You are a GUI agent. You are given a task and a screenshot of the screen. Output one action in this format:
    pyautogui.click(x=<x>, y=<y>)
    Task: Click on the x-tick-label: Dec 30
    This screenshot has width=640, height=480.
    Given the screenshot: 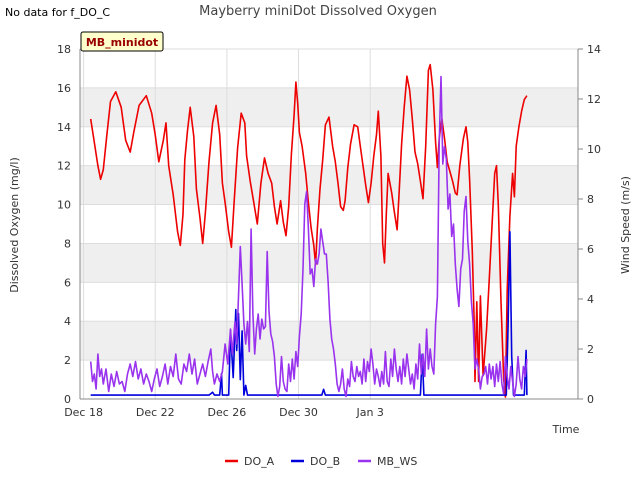 What is the action you would take?
    pyautogui.click(x=298, y=412)
    